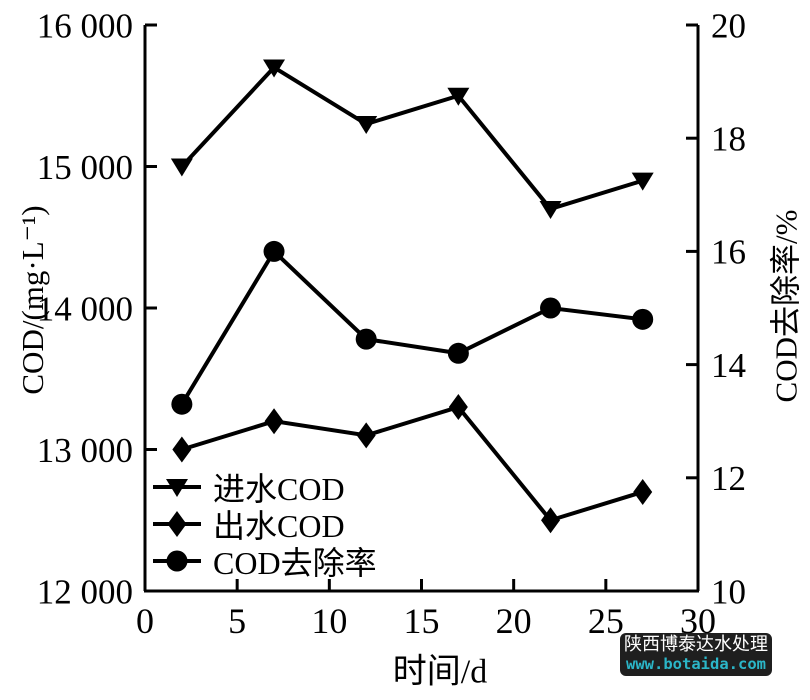 Image resolution: width=810 pixels, height=700 pixels. I want to click on watermark-badge: 陕西博泰达水处理 www.botaida.com, so click(696, 654).